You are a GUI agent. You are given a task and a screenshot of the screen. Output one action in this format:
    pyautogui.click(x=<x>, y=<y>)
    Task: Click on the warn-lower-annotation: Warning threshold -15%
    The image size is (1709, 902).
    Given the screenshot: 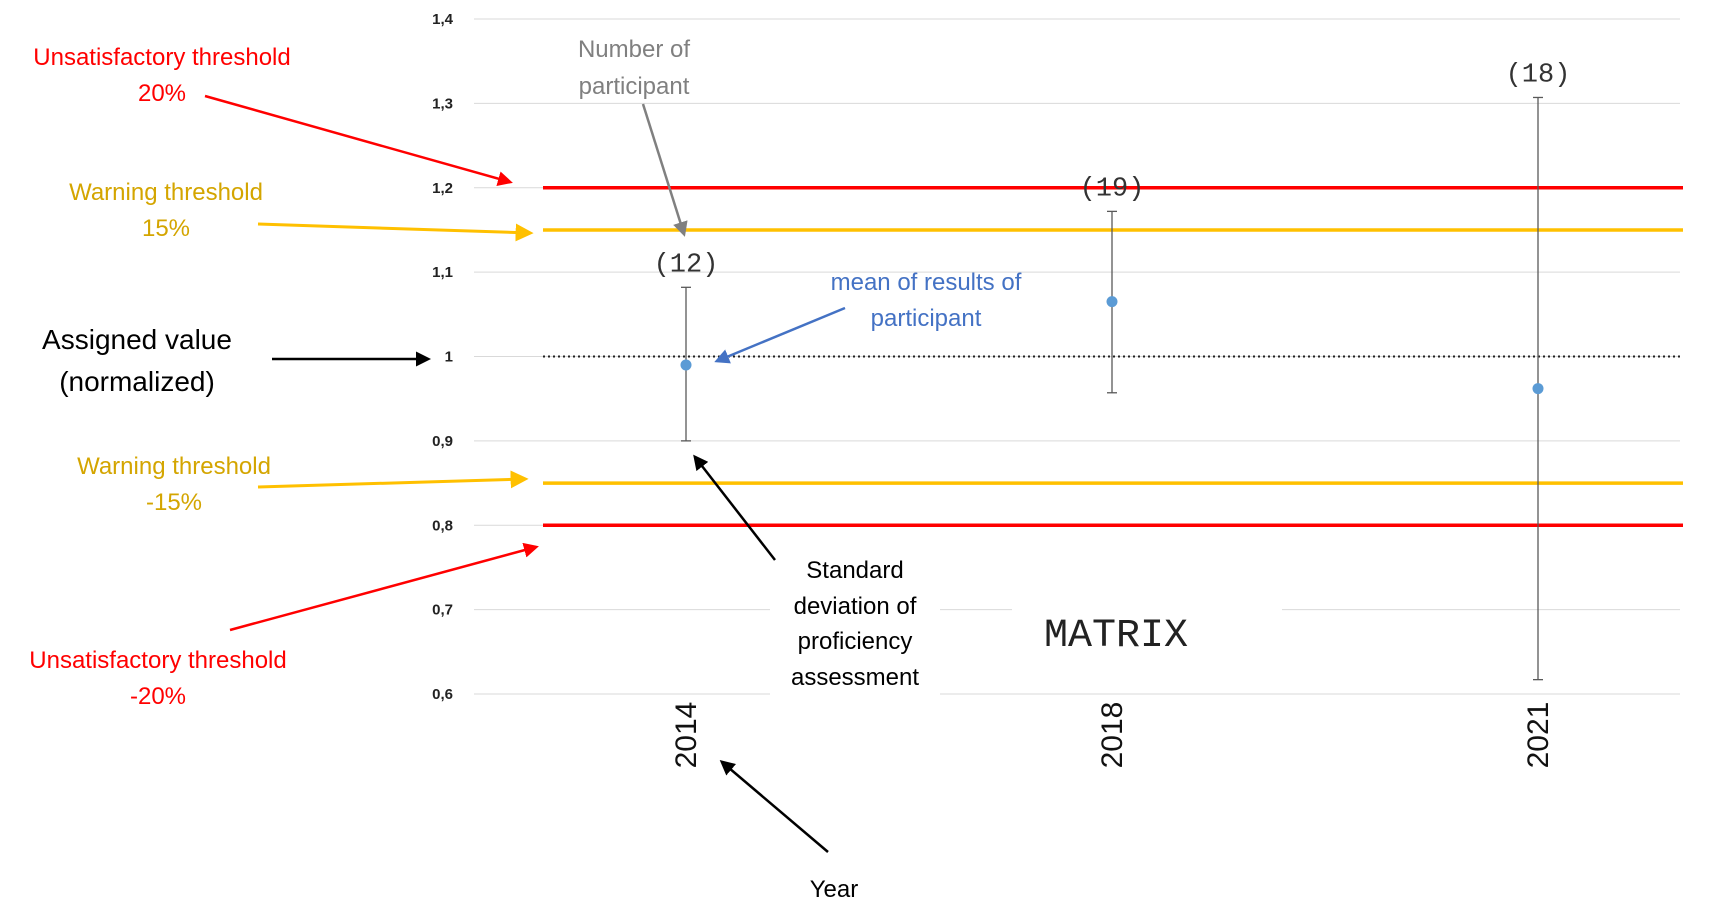 What is the action you would take?
    pyautogui.click(x=303, y=484)
    